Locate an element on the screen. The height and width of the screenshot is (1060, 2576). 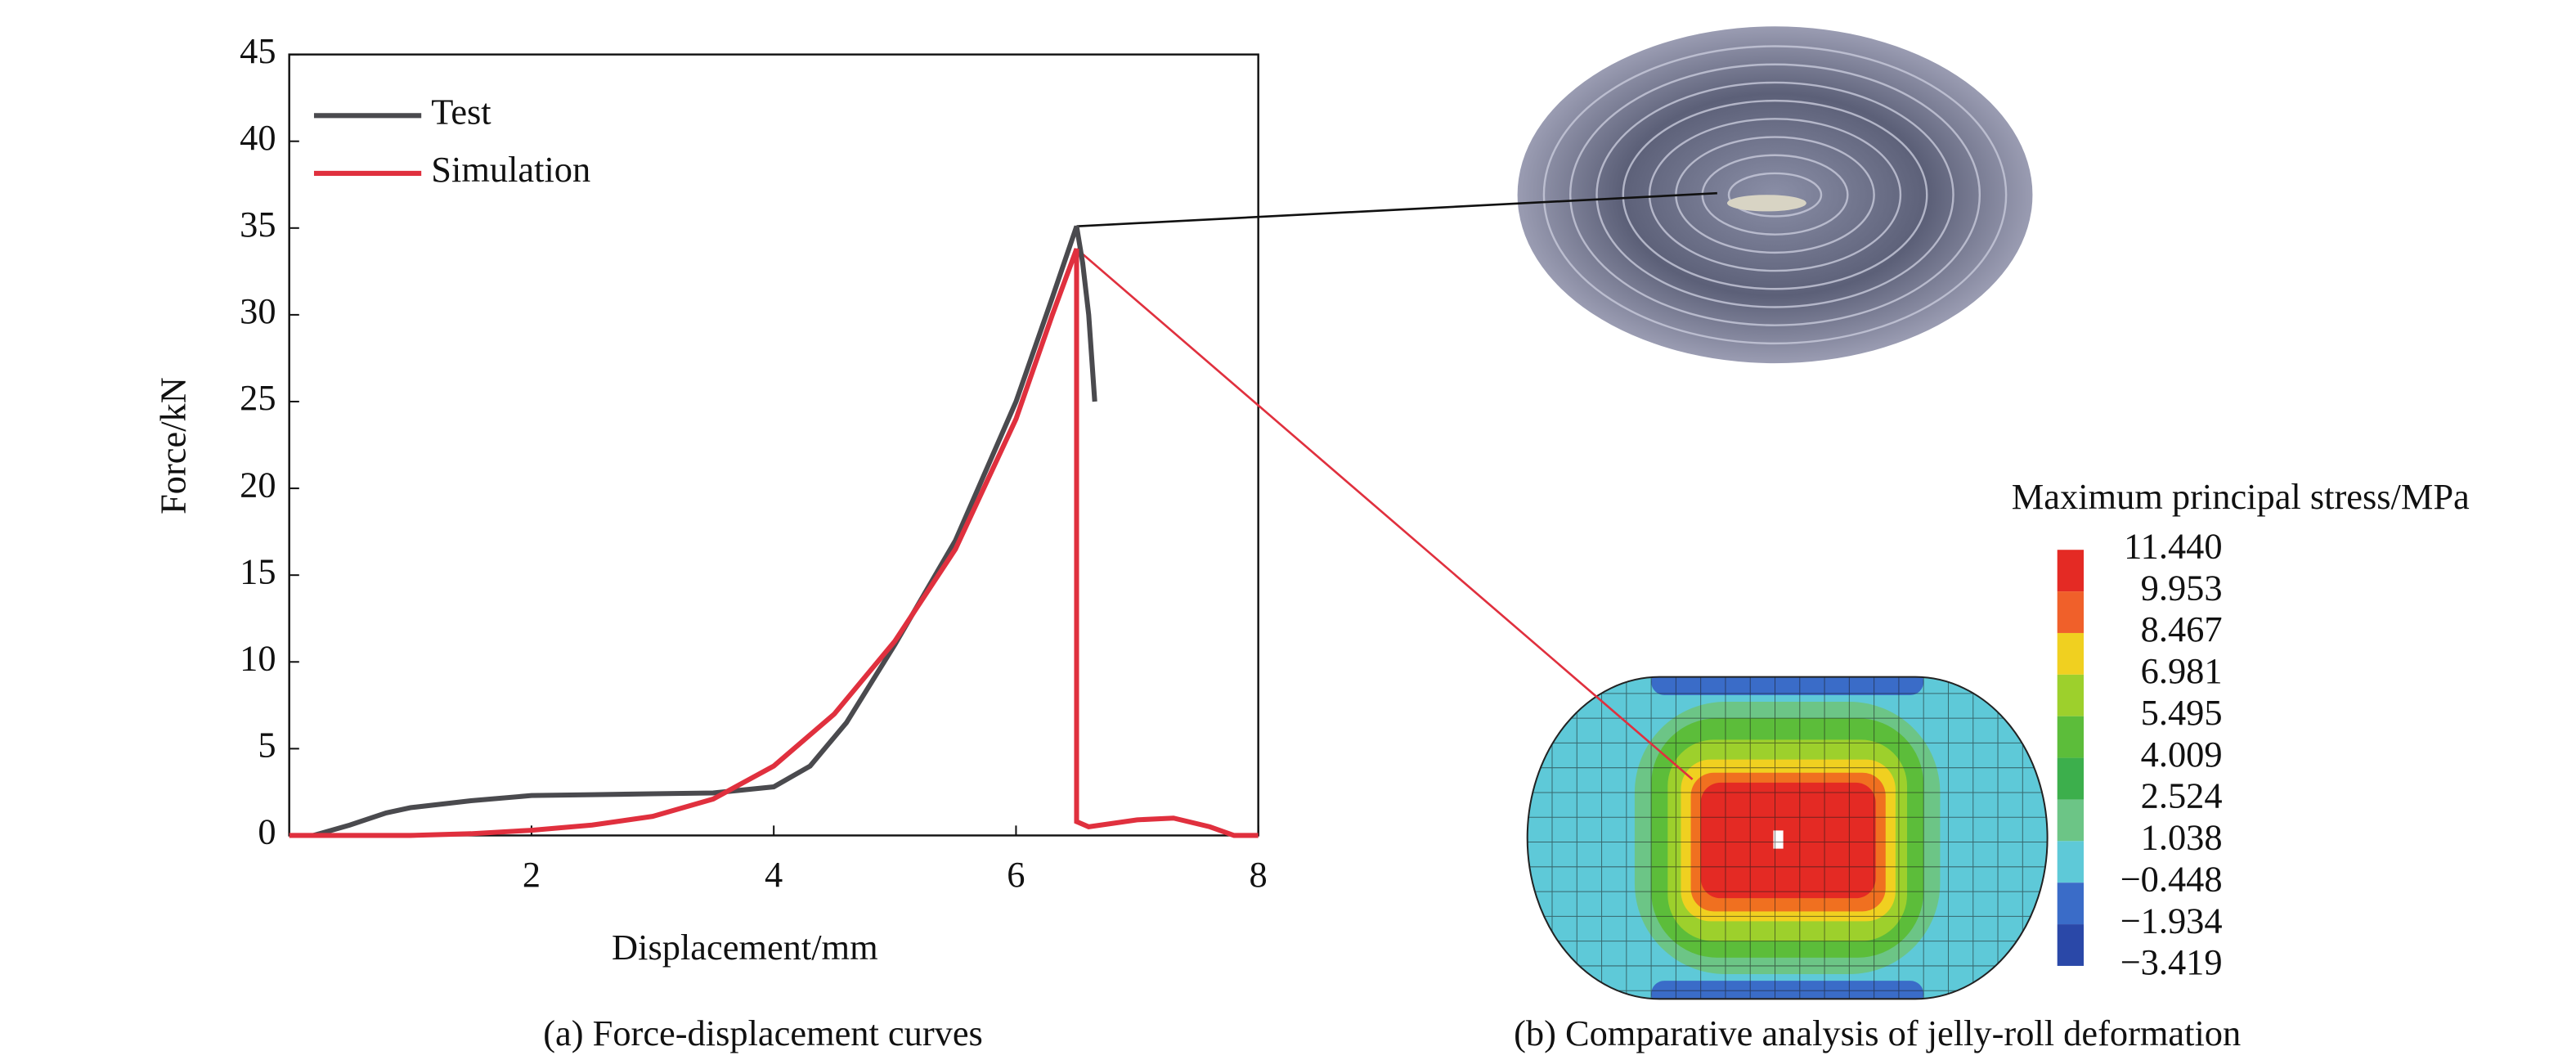
colorbar-label: −0.448 is located at coordinates (2171, 878).